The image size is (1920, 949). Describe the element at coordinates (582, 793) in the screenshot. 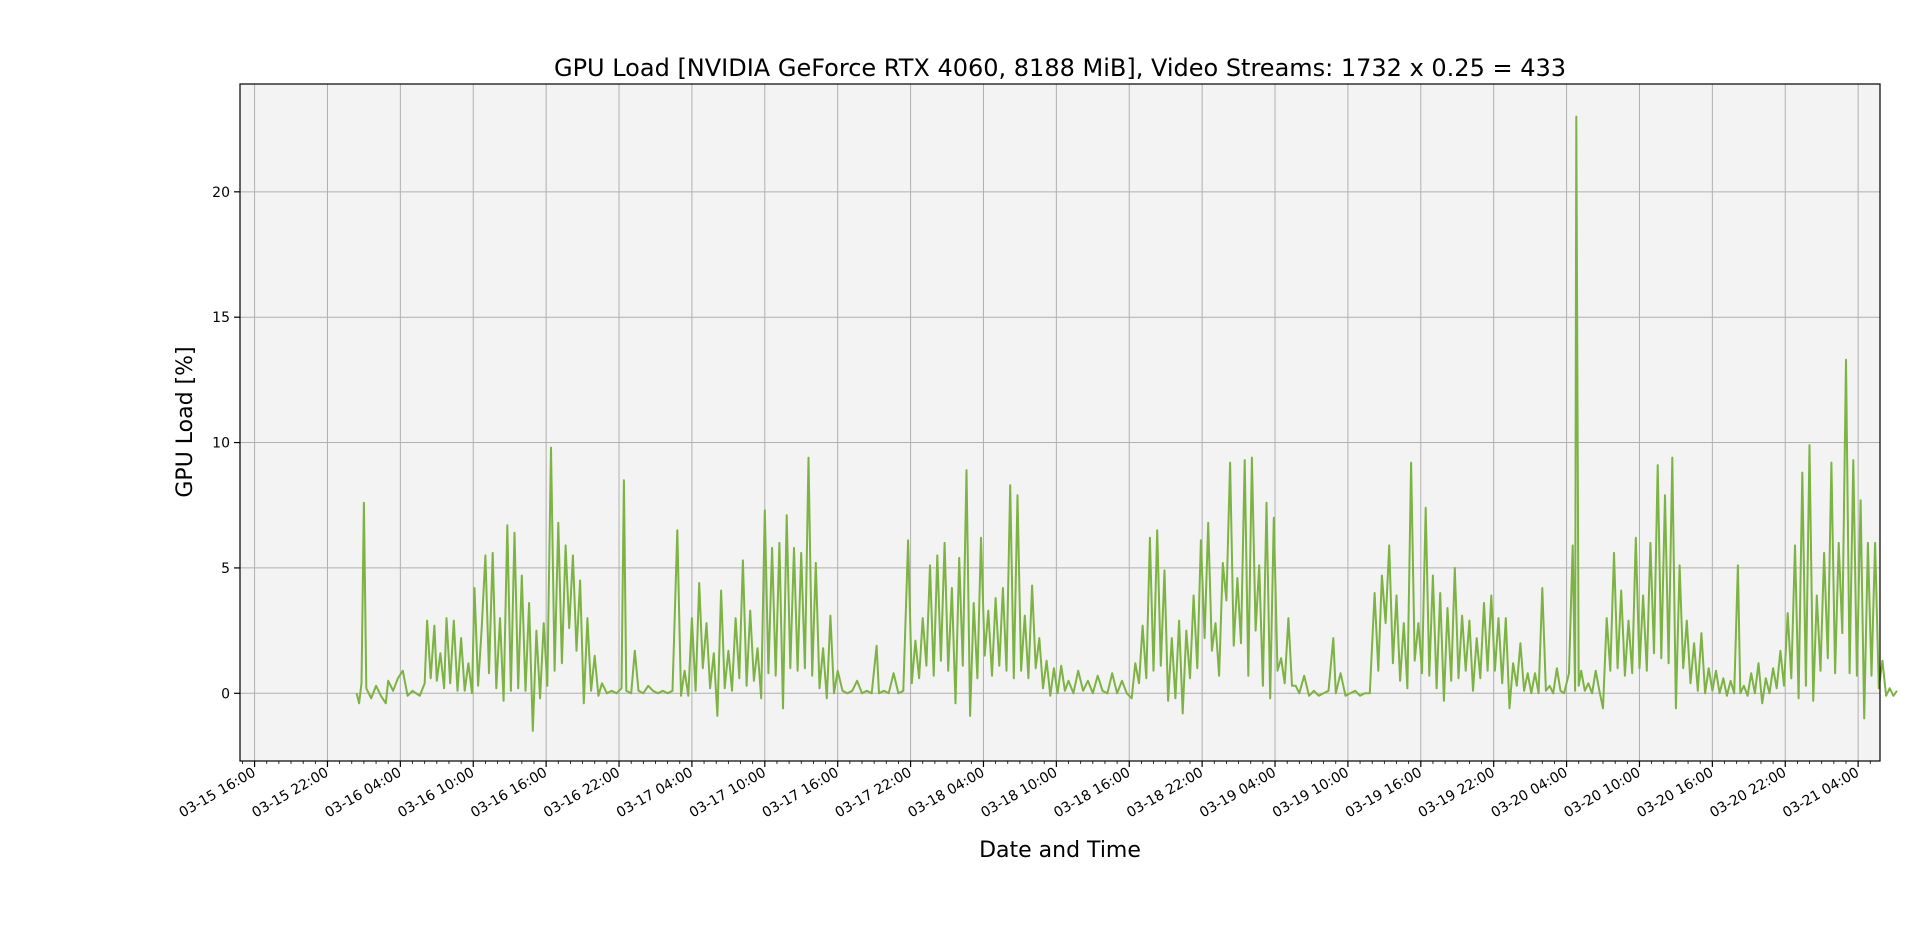

I see `x-tick-label: 03-16 22:00` at that location.